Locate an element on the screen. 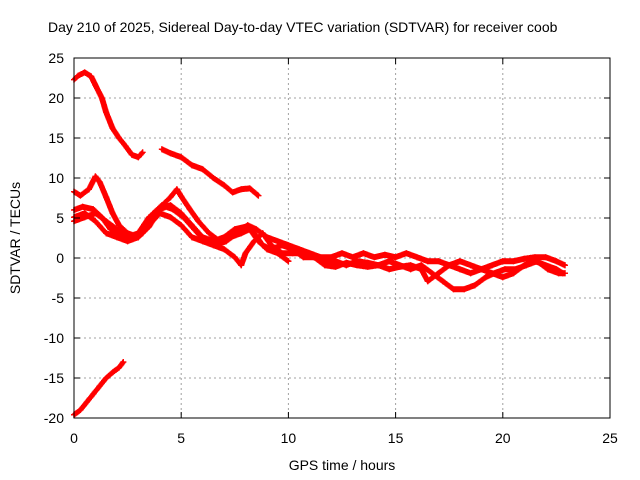  y-tick-label: 0 is located at coordinates (60, 258).